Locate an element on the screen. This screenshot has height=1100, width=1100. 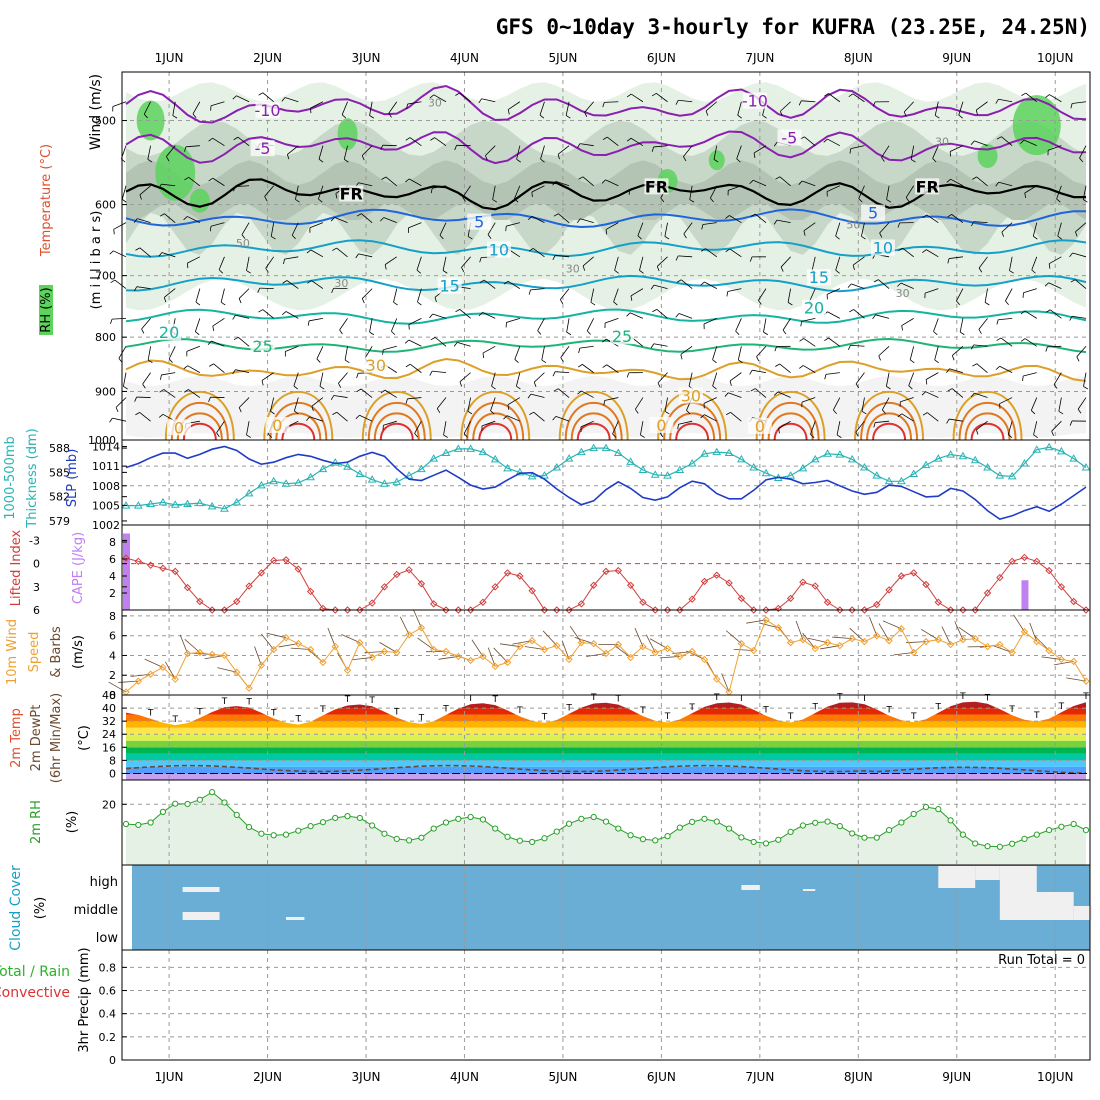
temp2-tick-label: 48 is located at coordinates (109, 695).